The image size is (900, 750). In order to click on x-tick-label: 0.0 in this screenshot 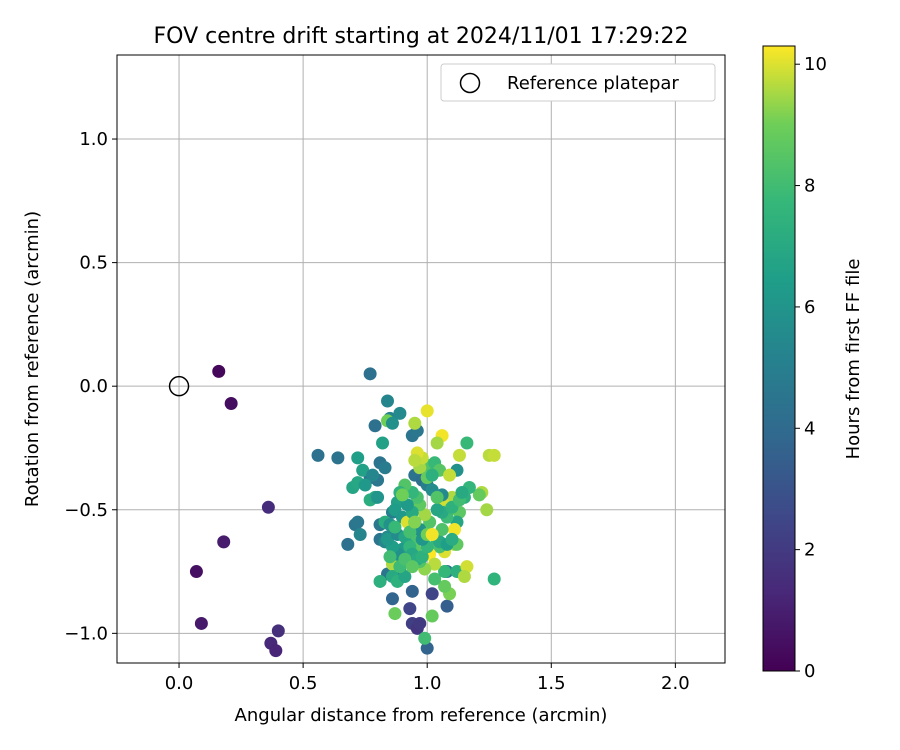, I will do `click(179, 683)`.